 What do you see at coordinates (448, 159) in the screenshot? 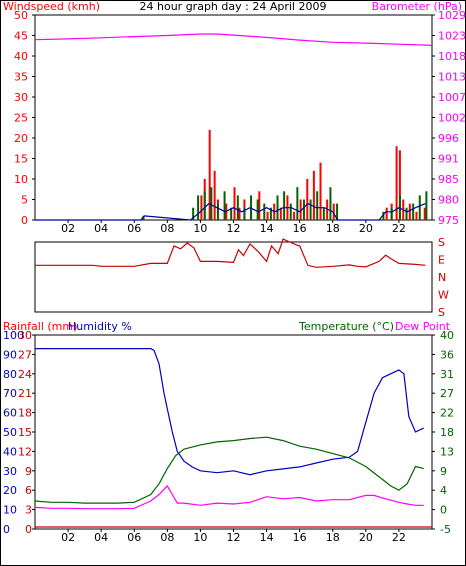
I see `barometer-tick-label: 991` at bounding box center [448, 159].